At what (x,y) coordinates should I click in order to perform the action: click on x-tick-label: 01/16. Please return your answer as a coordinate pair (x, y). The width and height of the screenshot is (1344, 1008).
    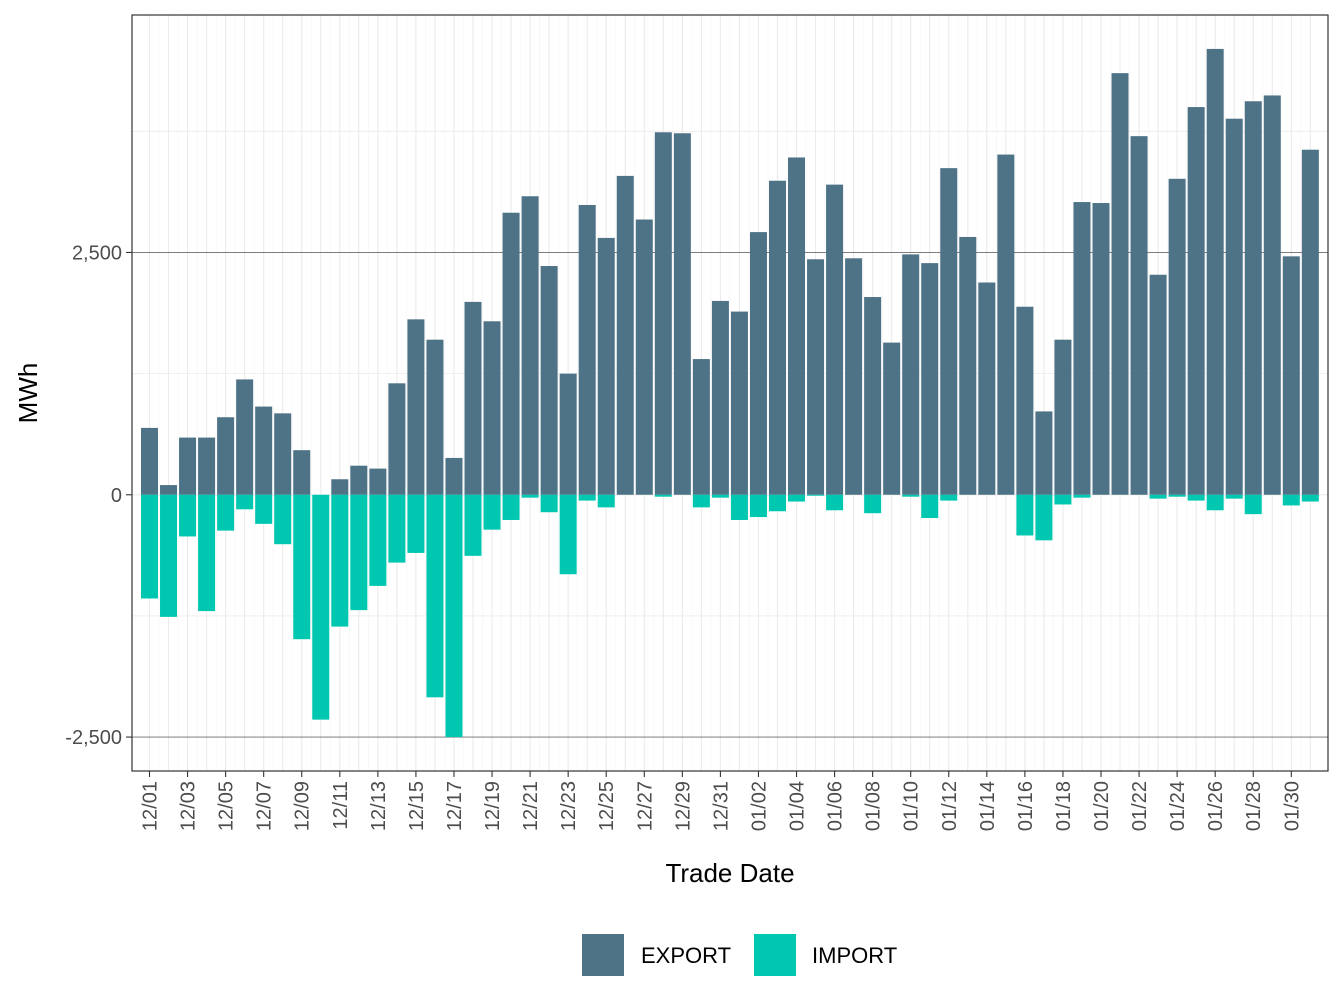
    Looking at the image, I should click on (1026, 806).